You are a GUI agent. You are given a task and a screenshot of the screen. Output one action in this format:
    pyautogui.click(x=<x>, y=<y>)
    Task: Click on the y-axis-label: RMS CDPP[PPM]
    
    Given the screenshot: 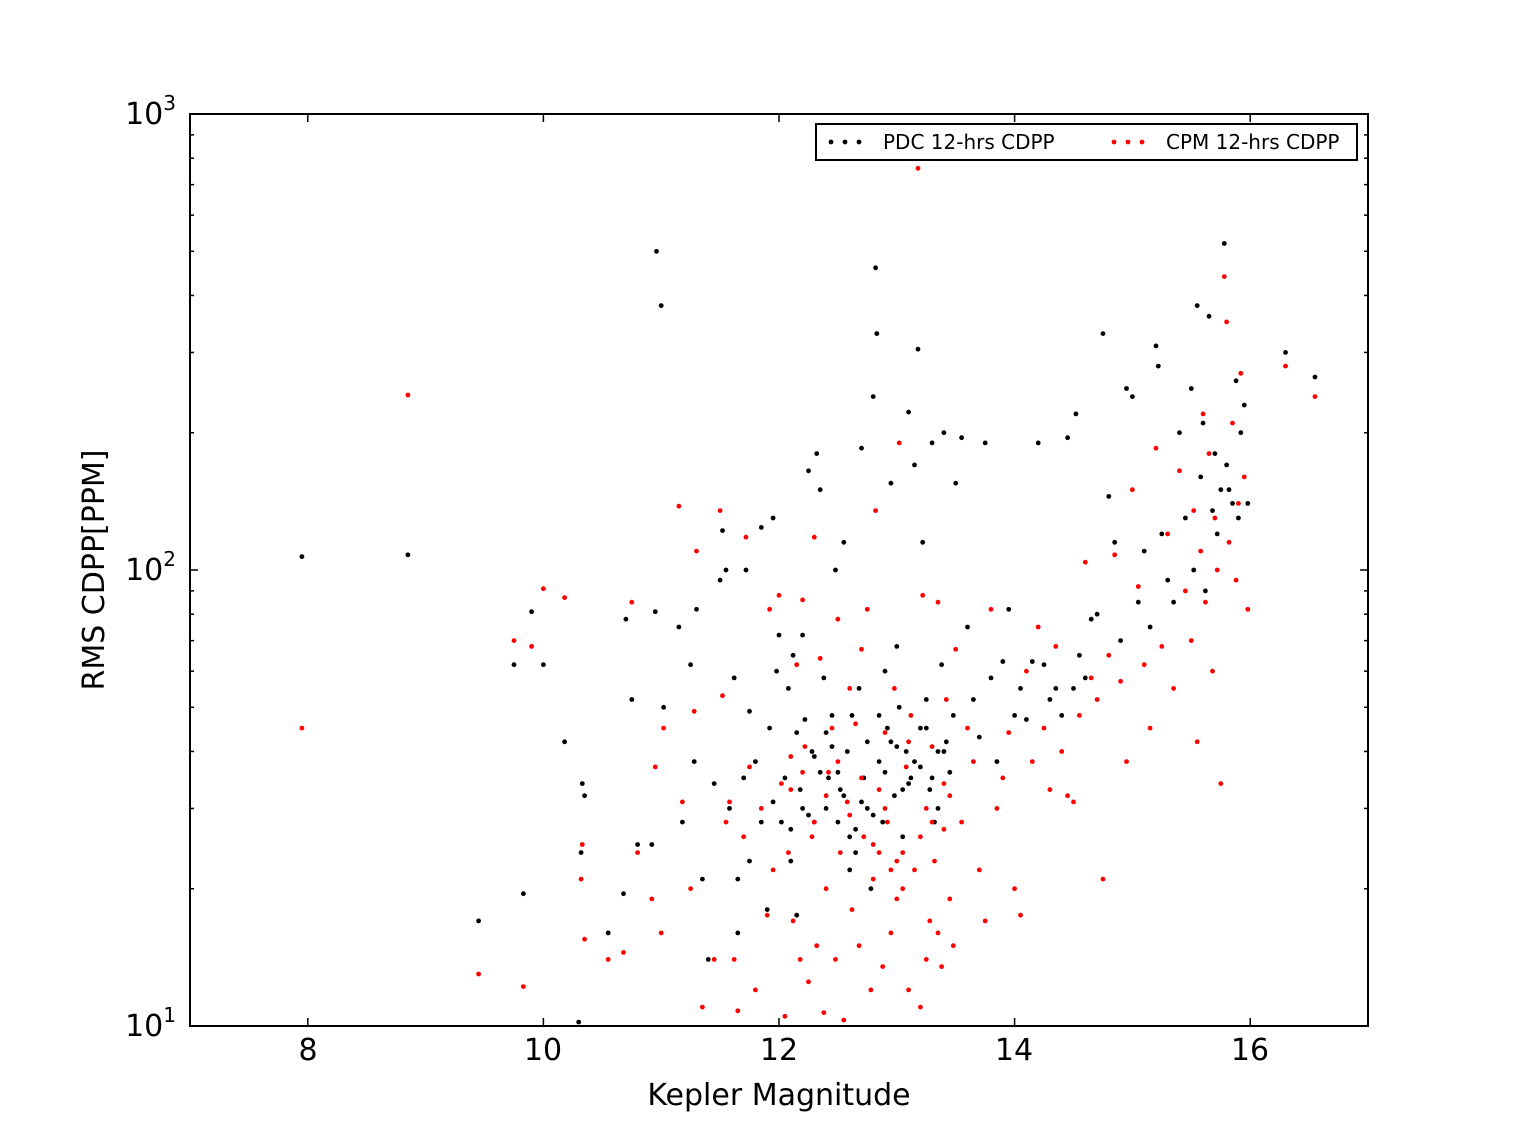 What is the action you would take?
    pyautogui.click(x=94, y=569)
    